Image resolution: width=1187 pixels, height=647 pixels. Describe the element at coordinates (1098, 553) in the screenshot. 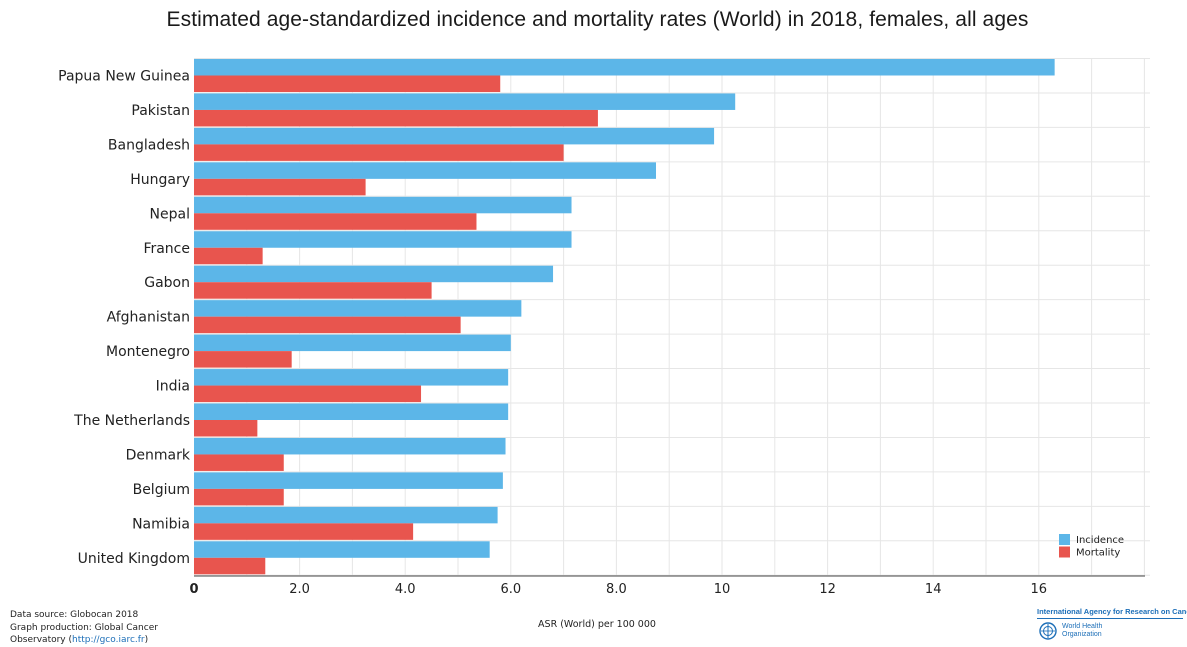

I see `legend-label: Mortality` at that location.